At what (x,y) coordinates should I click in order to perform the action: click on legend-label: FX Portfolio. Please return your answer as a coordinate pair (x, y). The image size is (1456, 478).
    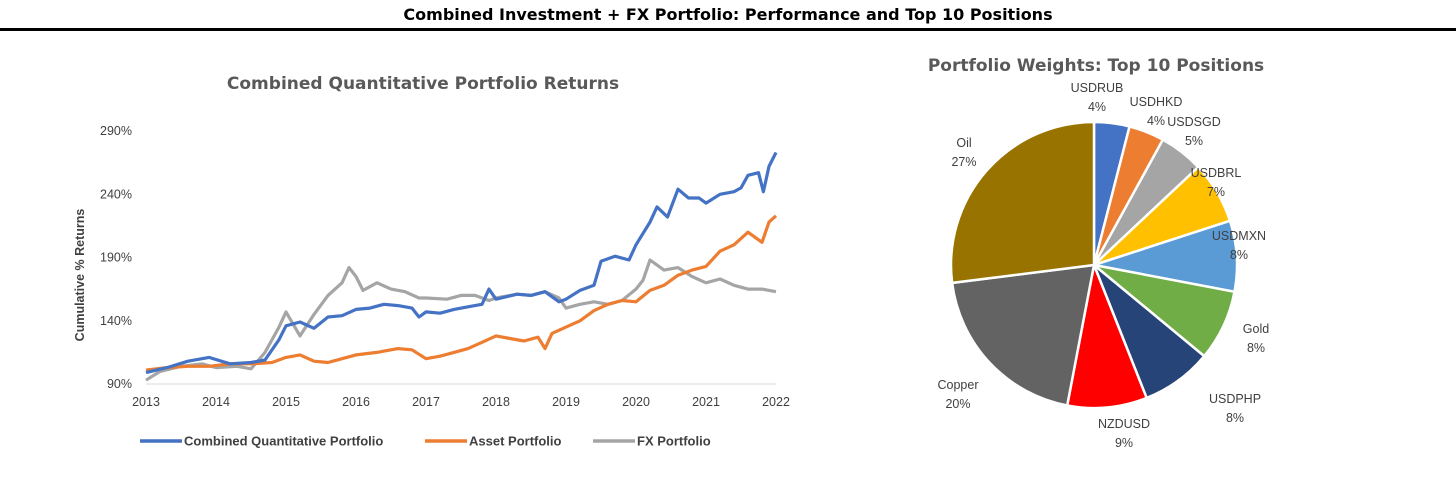
    Looking at the image, I should click on (674, 441).